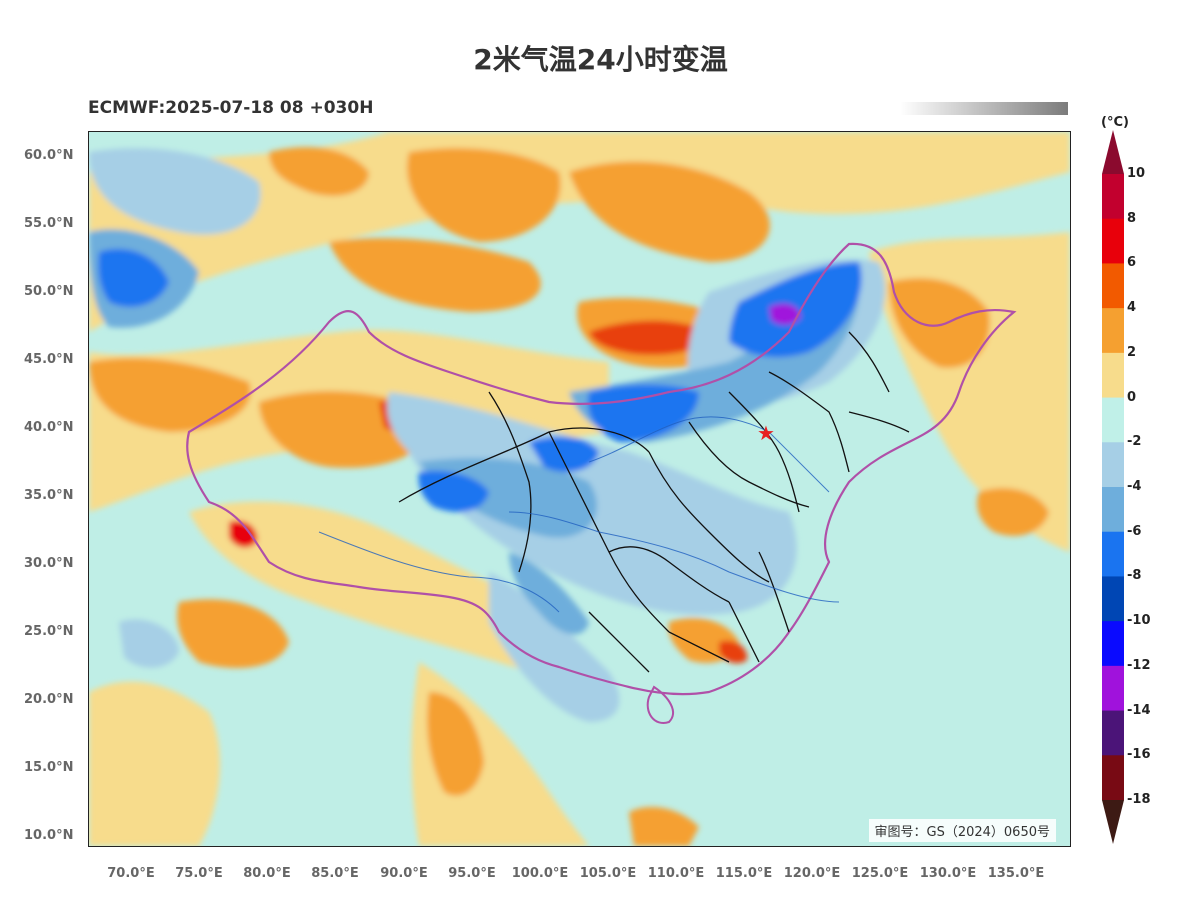  Describe the element at coordinates (676, 873) in the screenshot. I see `lon-tick-label: 110.0°E` at that location.